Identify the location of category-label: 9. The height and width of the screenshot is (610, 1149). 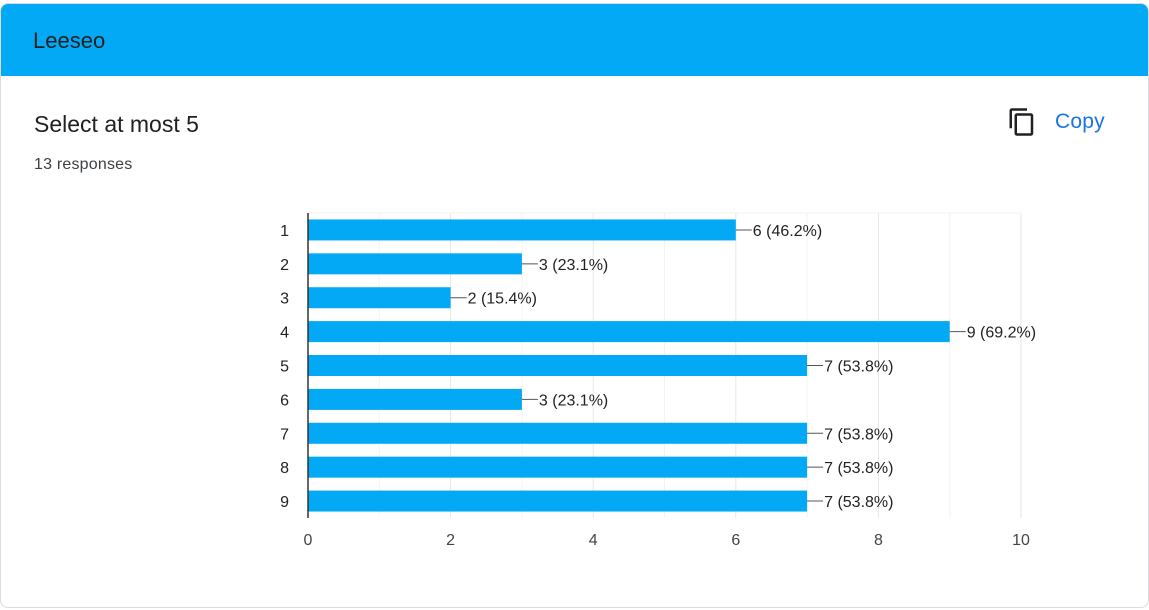
(284, 502).